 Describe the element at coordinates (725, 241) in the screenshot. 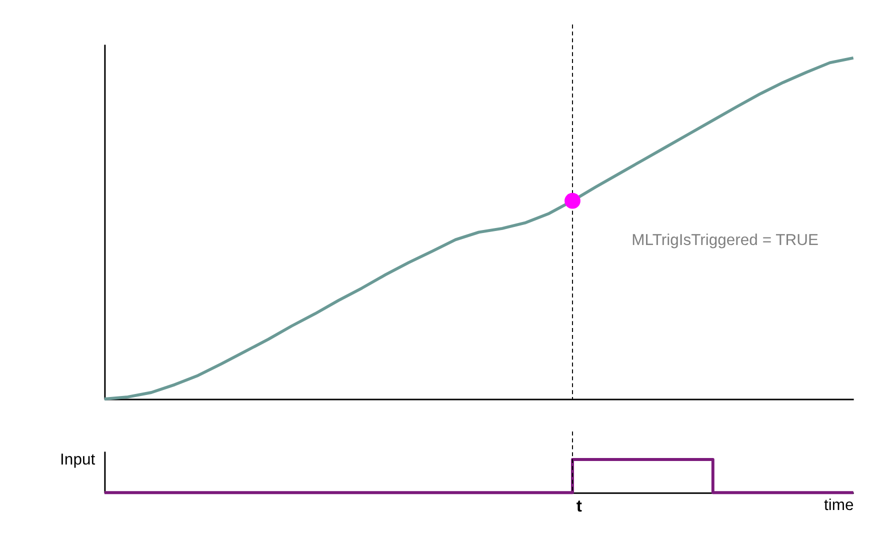

I see `annotation: MLTrigIsTriggered = TRUE` at that location.